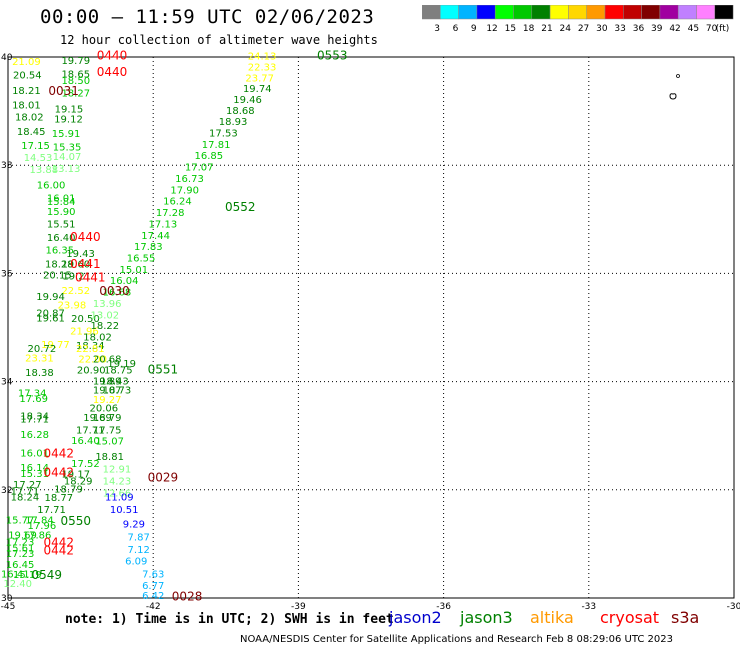  I want to click on wave-height-value: 17.28, so click(170, 213).